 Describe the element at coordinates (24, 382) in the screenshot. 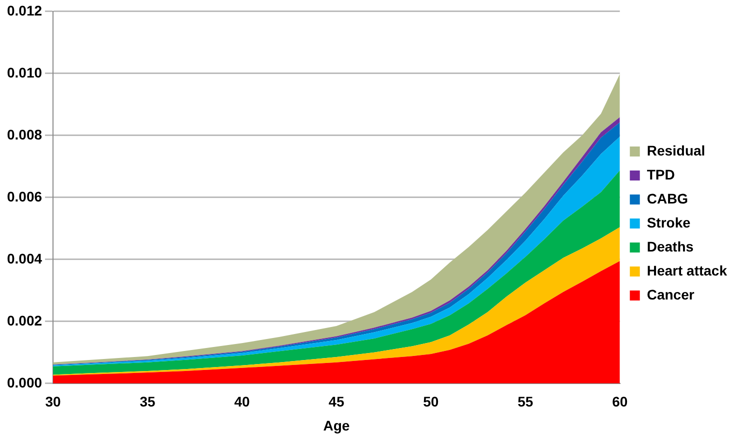

I see `y-tick-label: 0.000` at that location.